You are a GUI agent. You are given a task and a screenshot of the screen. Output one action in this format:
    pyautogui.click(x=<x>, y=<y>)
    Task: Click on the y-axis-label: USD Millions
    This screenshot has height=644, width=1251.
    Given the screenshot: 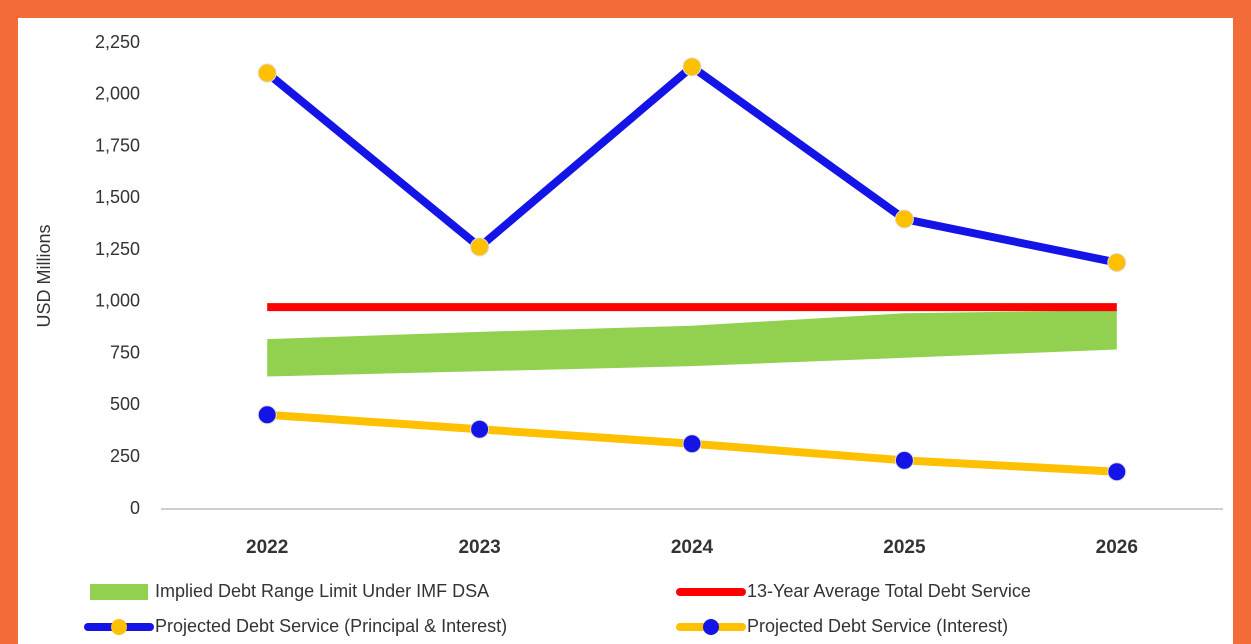 What is the action you would take?
    pyautogui.click(x=44, y=275)
    